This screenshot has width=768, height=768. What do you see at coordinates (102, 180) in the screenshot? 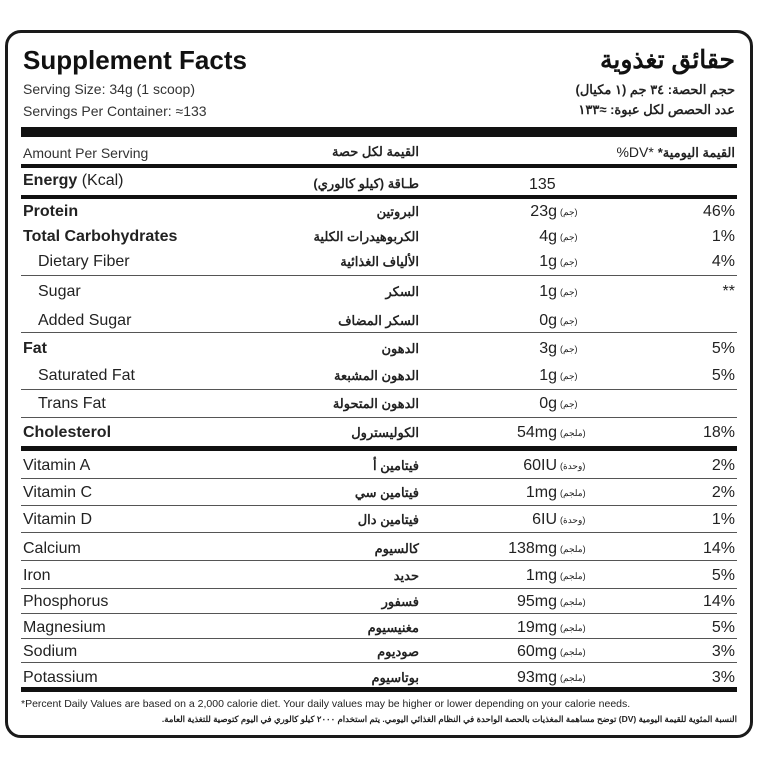
I see `energy-unit: (Kcal)` at bounding box center [102, 180].